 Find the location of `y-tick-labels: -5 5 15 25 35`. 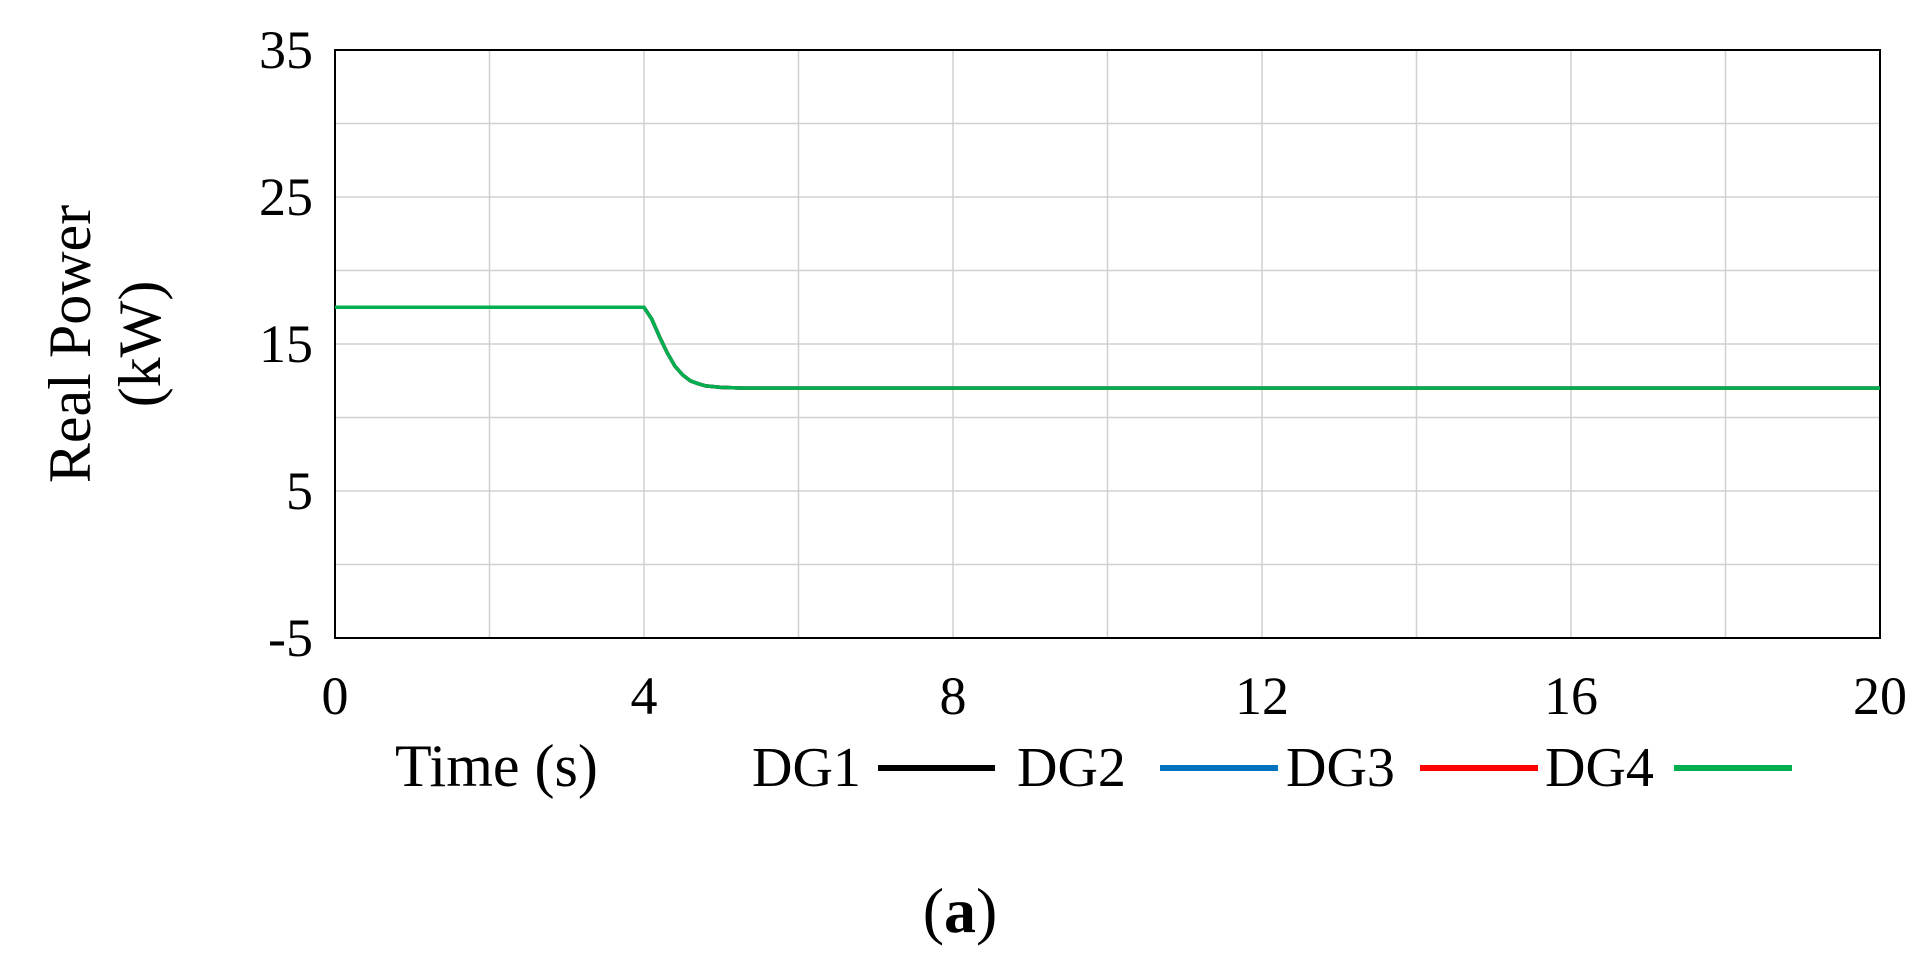

y-tick-labels: -5 5 15 25 35 is located at coordinates (286, 344).